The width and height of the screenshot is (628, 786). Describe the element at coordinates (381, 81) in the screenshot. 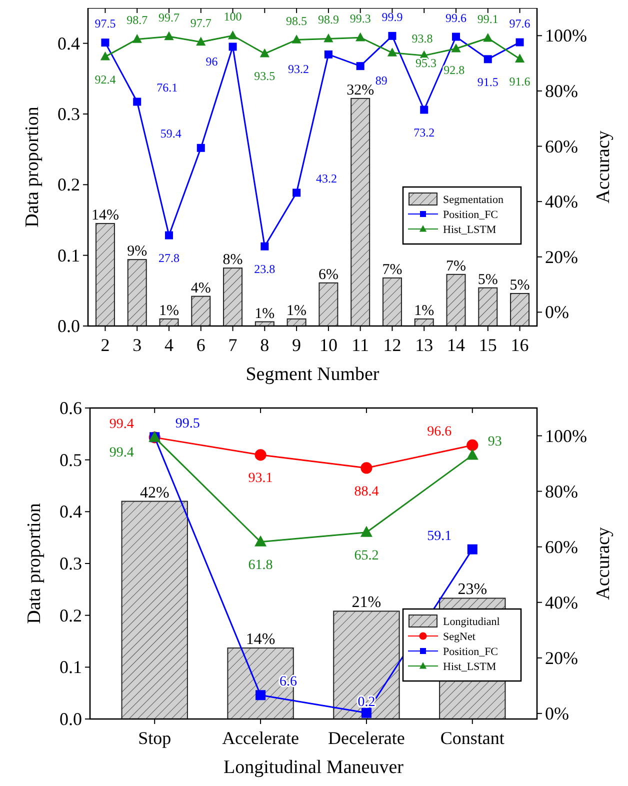

I see `data-label: 89` at that location.